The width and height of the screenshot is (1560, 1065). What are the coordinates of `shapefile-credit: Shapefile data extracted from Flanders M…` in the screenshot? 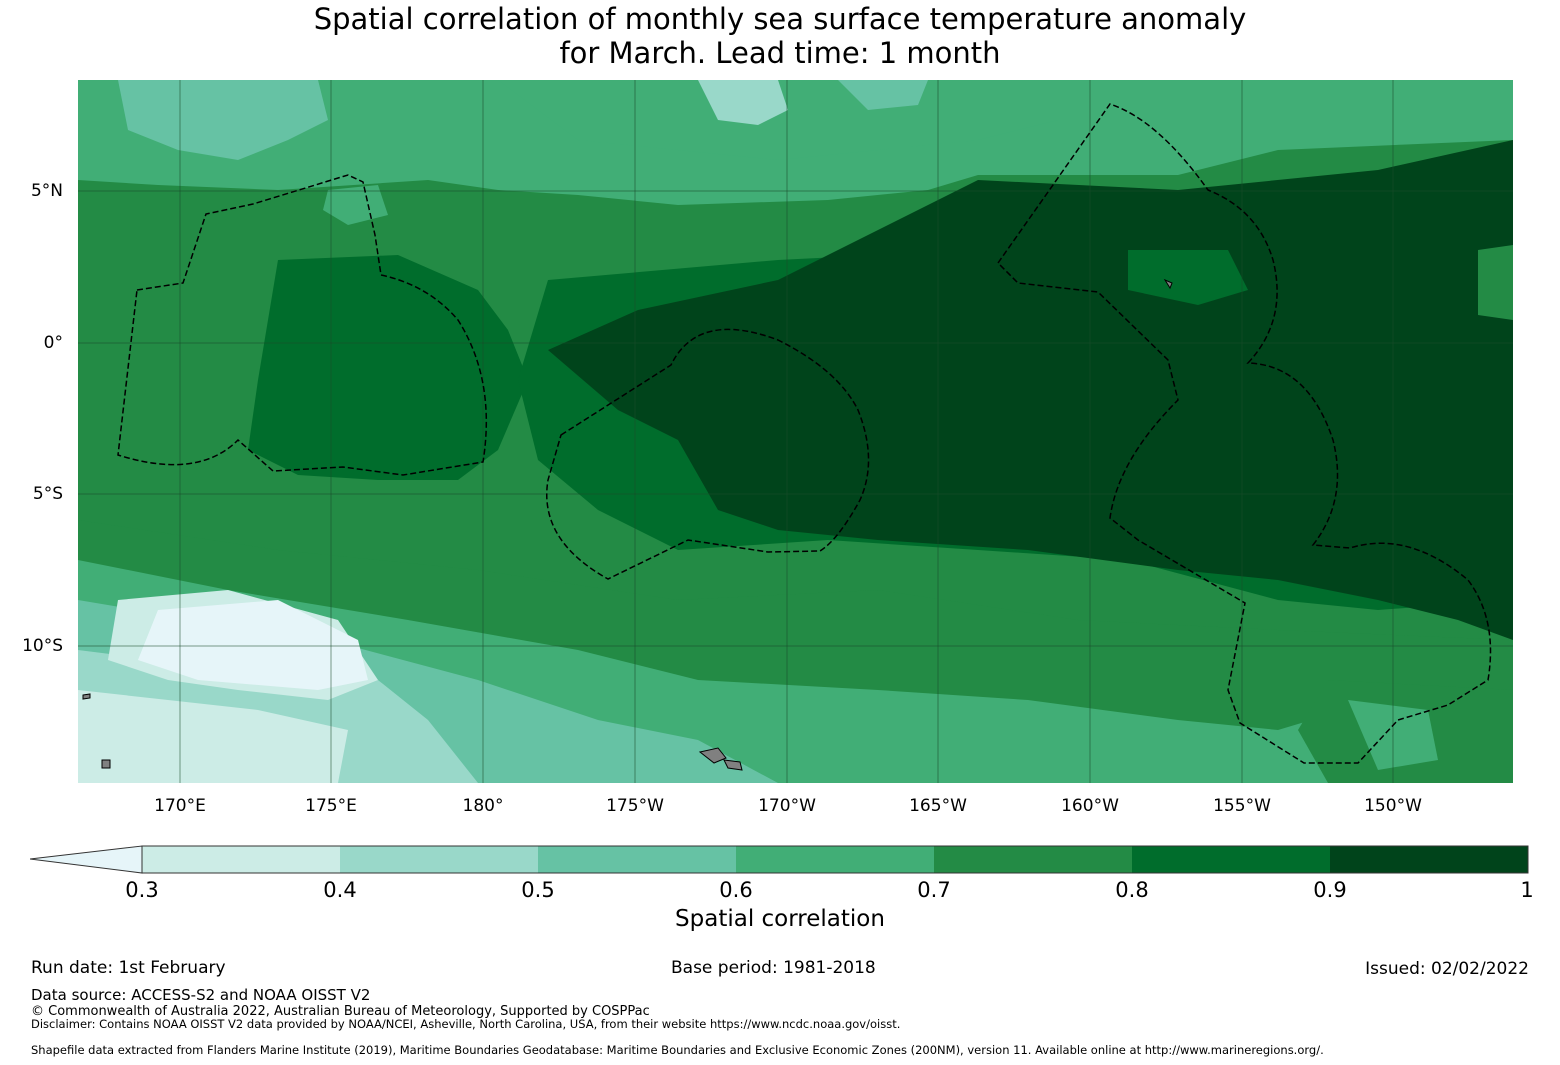 It's located at (677, 1050).